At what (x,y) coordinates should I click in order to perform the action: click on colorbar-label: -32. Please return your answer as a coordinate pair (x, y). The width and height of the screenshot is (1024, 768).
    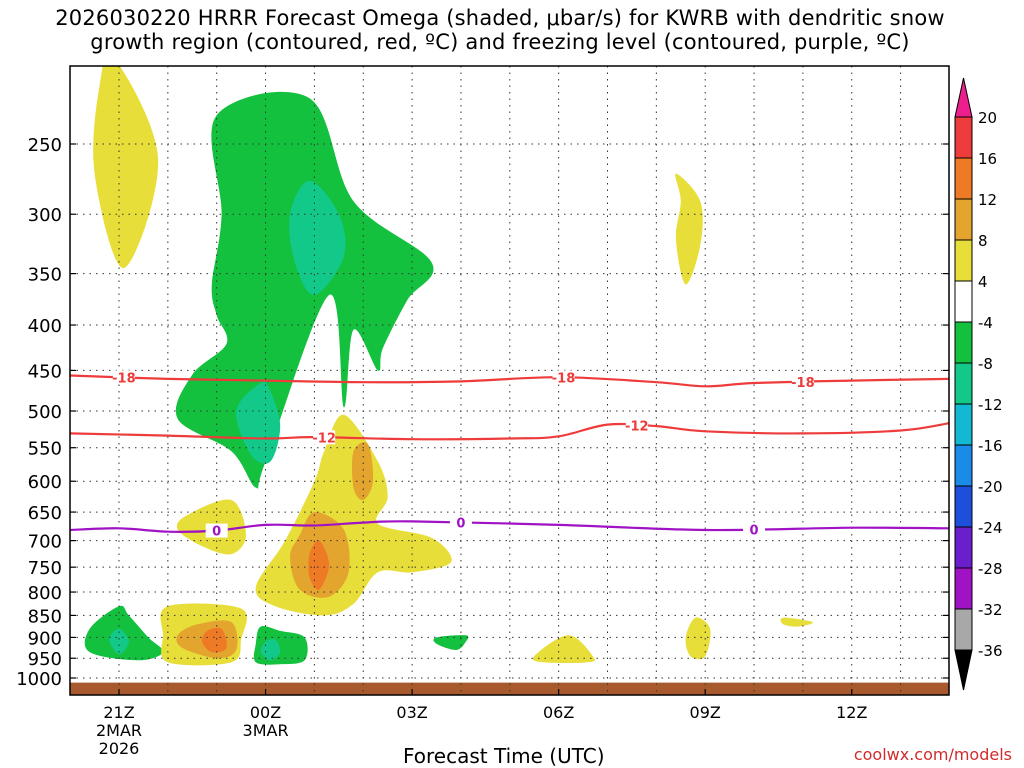
    Looking at the image, I should click on (990, 610).